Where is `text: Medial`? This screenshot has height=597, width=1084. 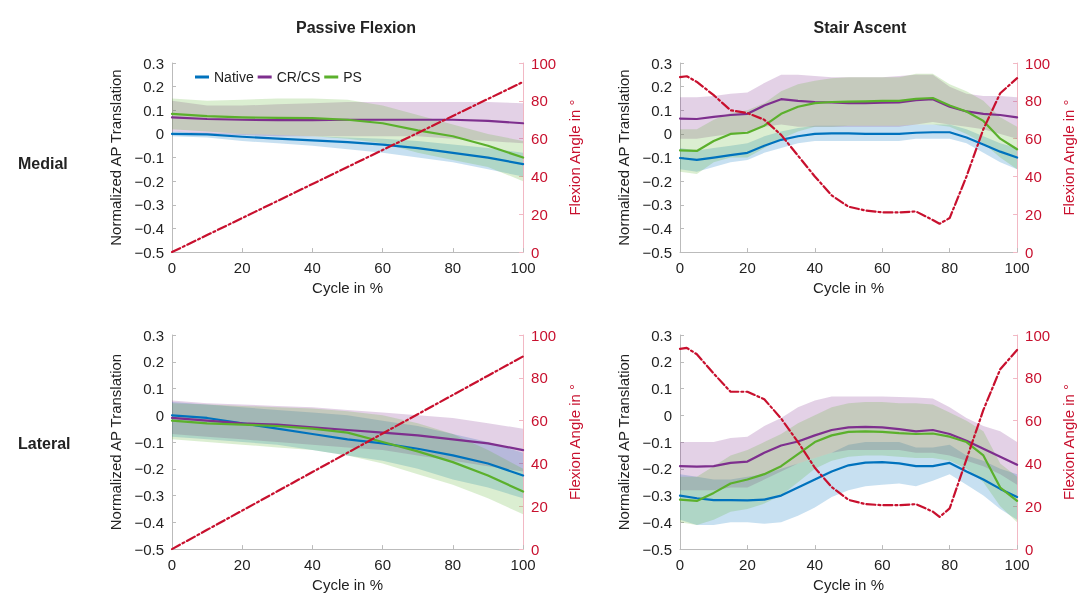 text: Medial is located at coordinates (43, 163).